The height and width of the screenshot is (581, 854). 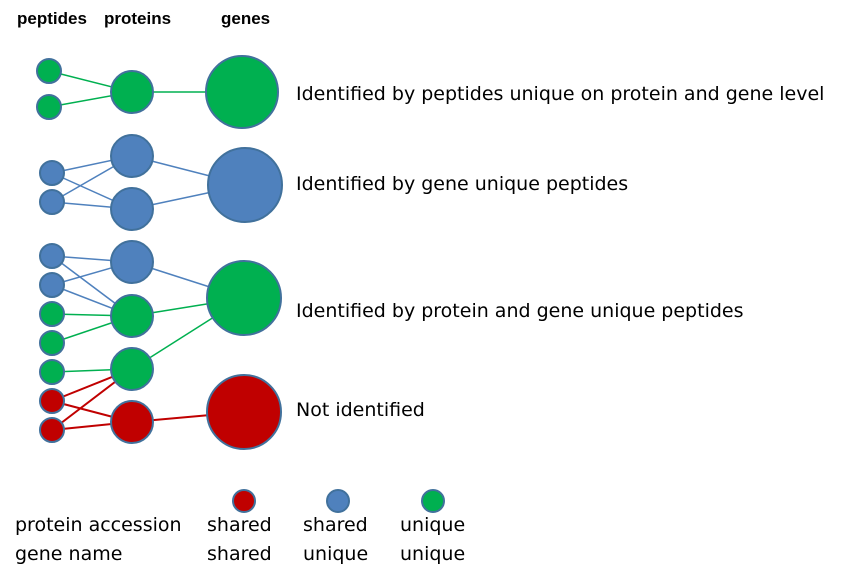 I want to click on legend-col3-protein: unique, so click(x=432, y=525).